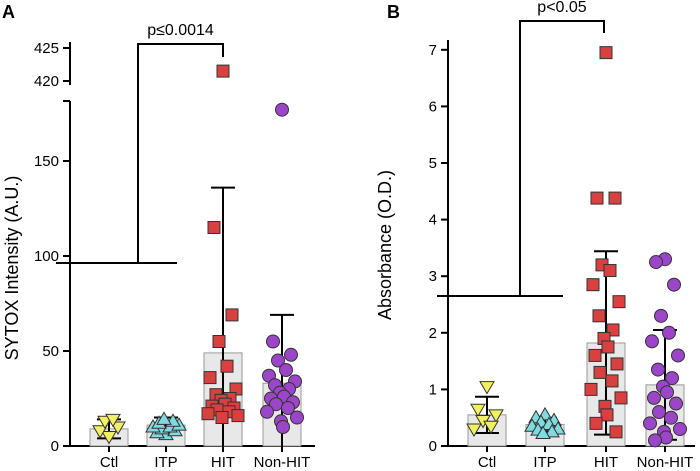 The height and width of the screenshot is (471, 700). I want to click on y-tick-label: 1, so click(433, 389).